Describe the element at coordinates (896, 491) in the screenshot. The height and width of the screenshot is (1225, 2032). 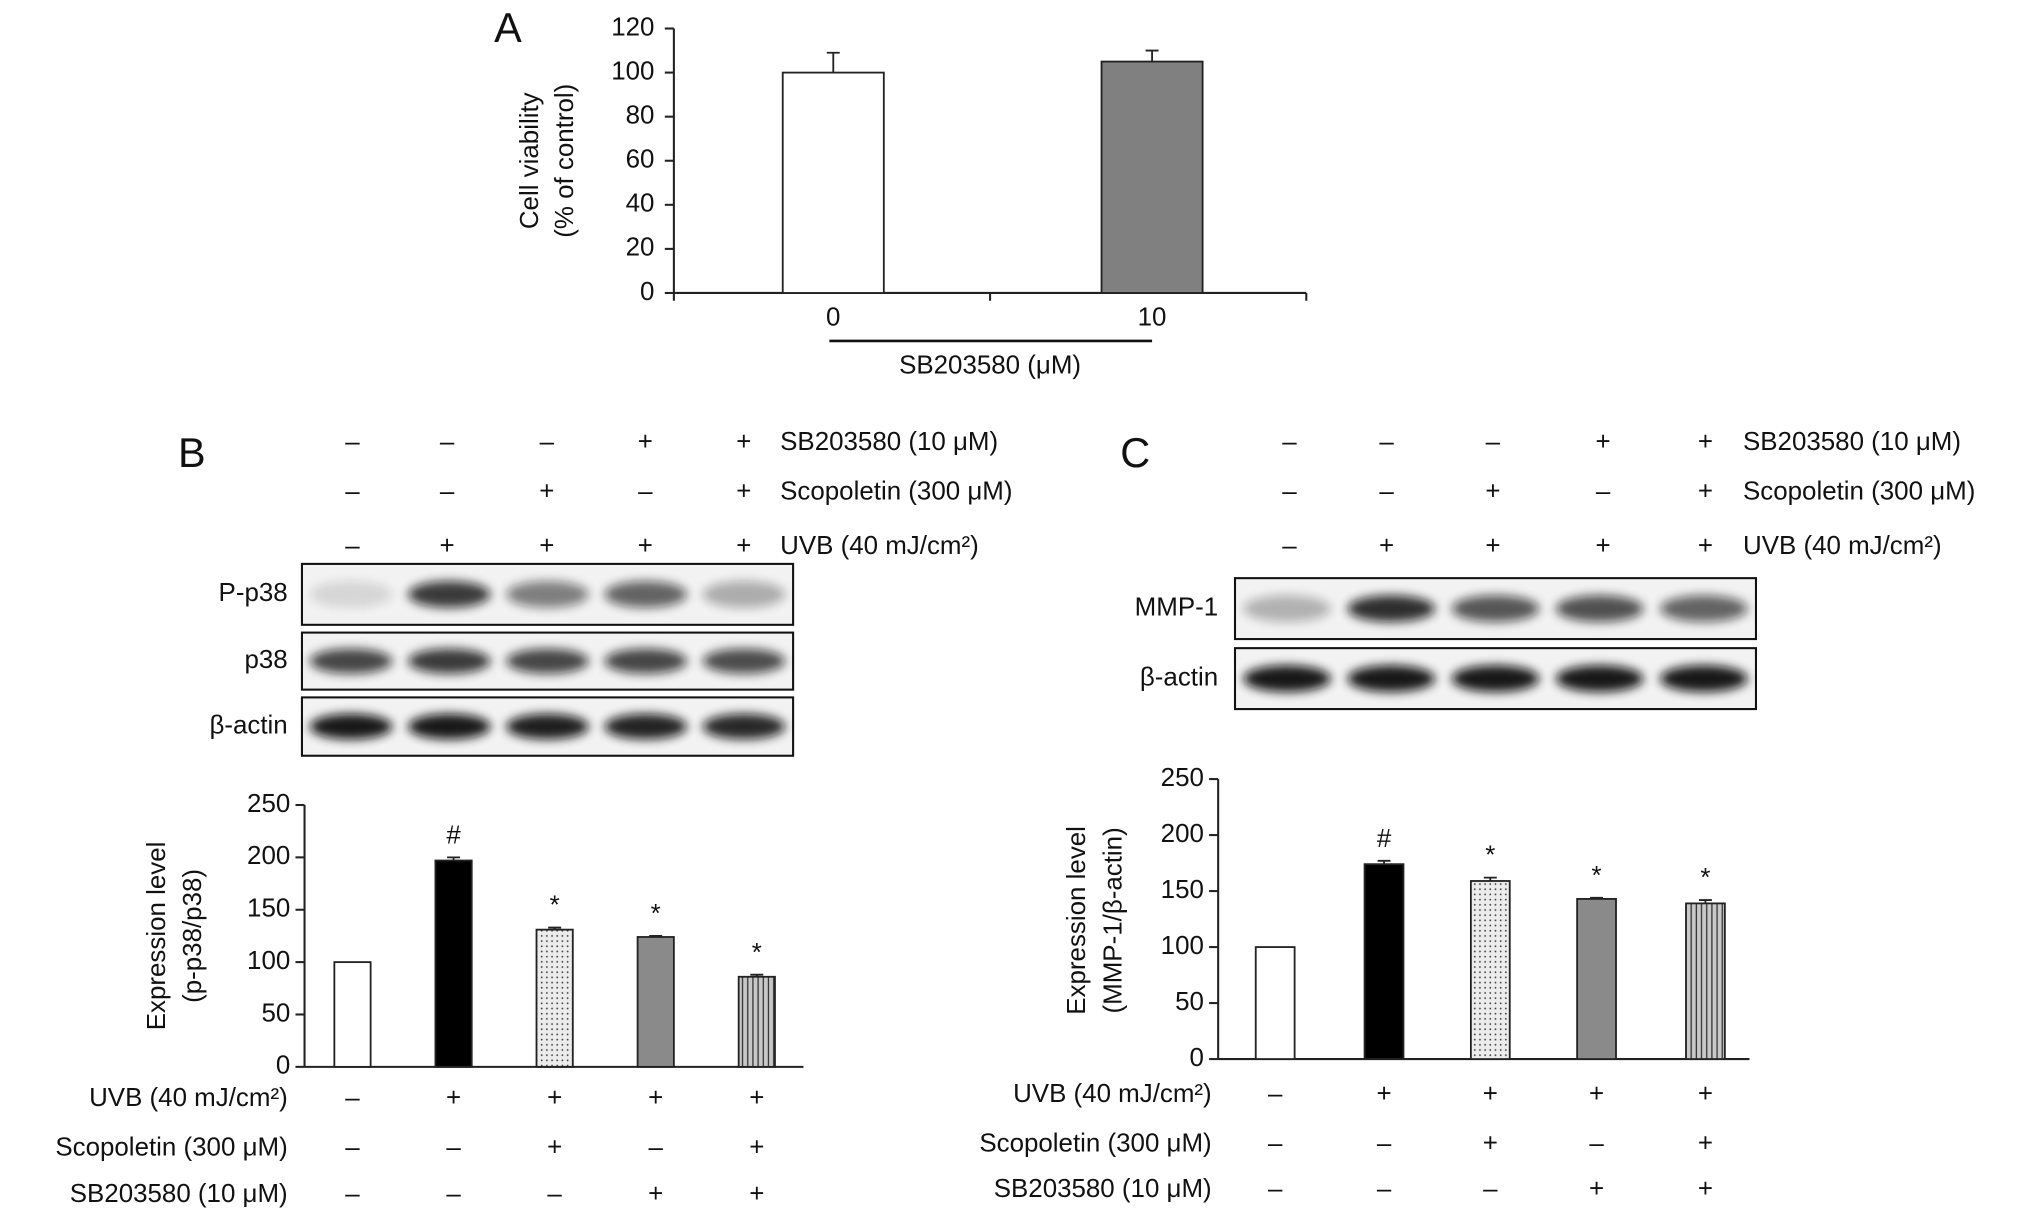
I see `treatment-label: Scopoletin (300 μM)` at that location.